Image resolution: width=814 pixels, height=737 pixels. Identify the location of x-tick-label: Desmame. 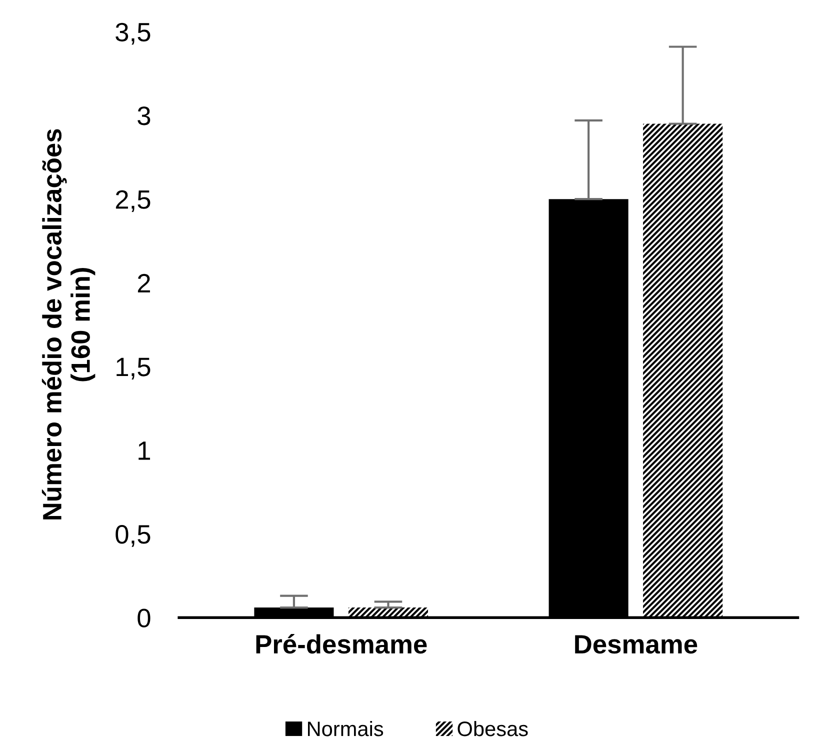
(636, 644).